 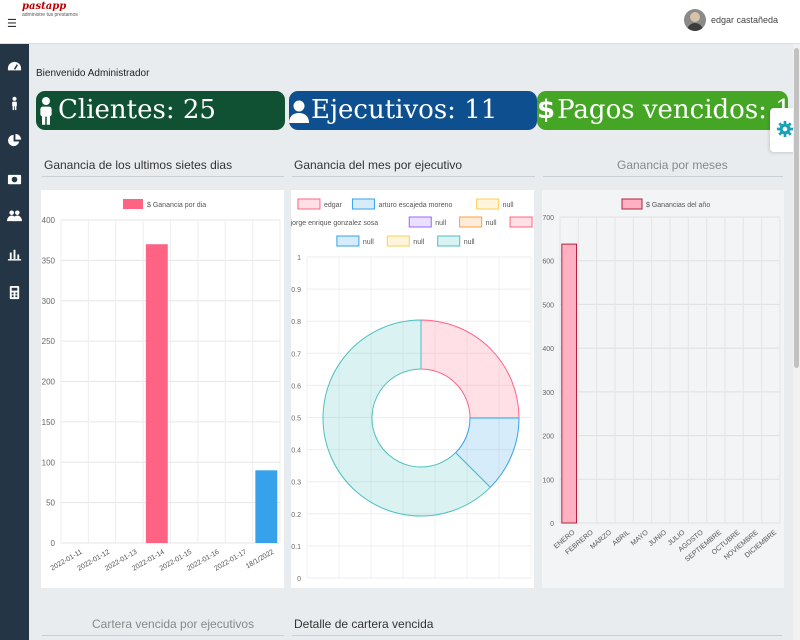 What do you see at coordinates (50, 15) in the screenshot?
I see `logo-tagline: administre tus prestamos` at bounding box center [50, 15].